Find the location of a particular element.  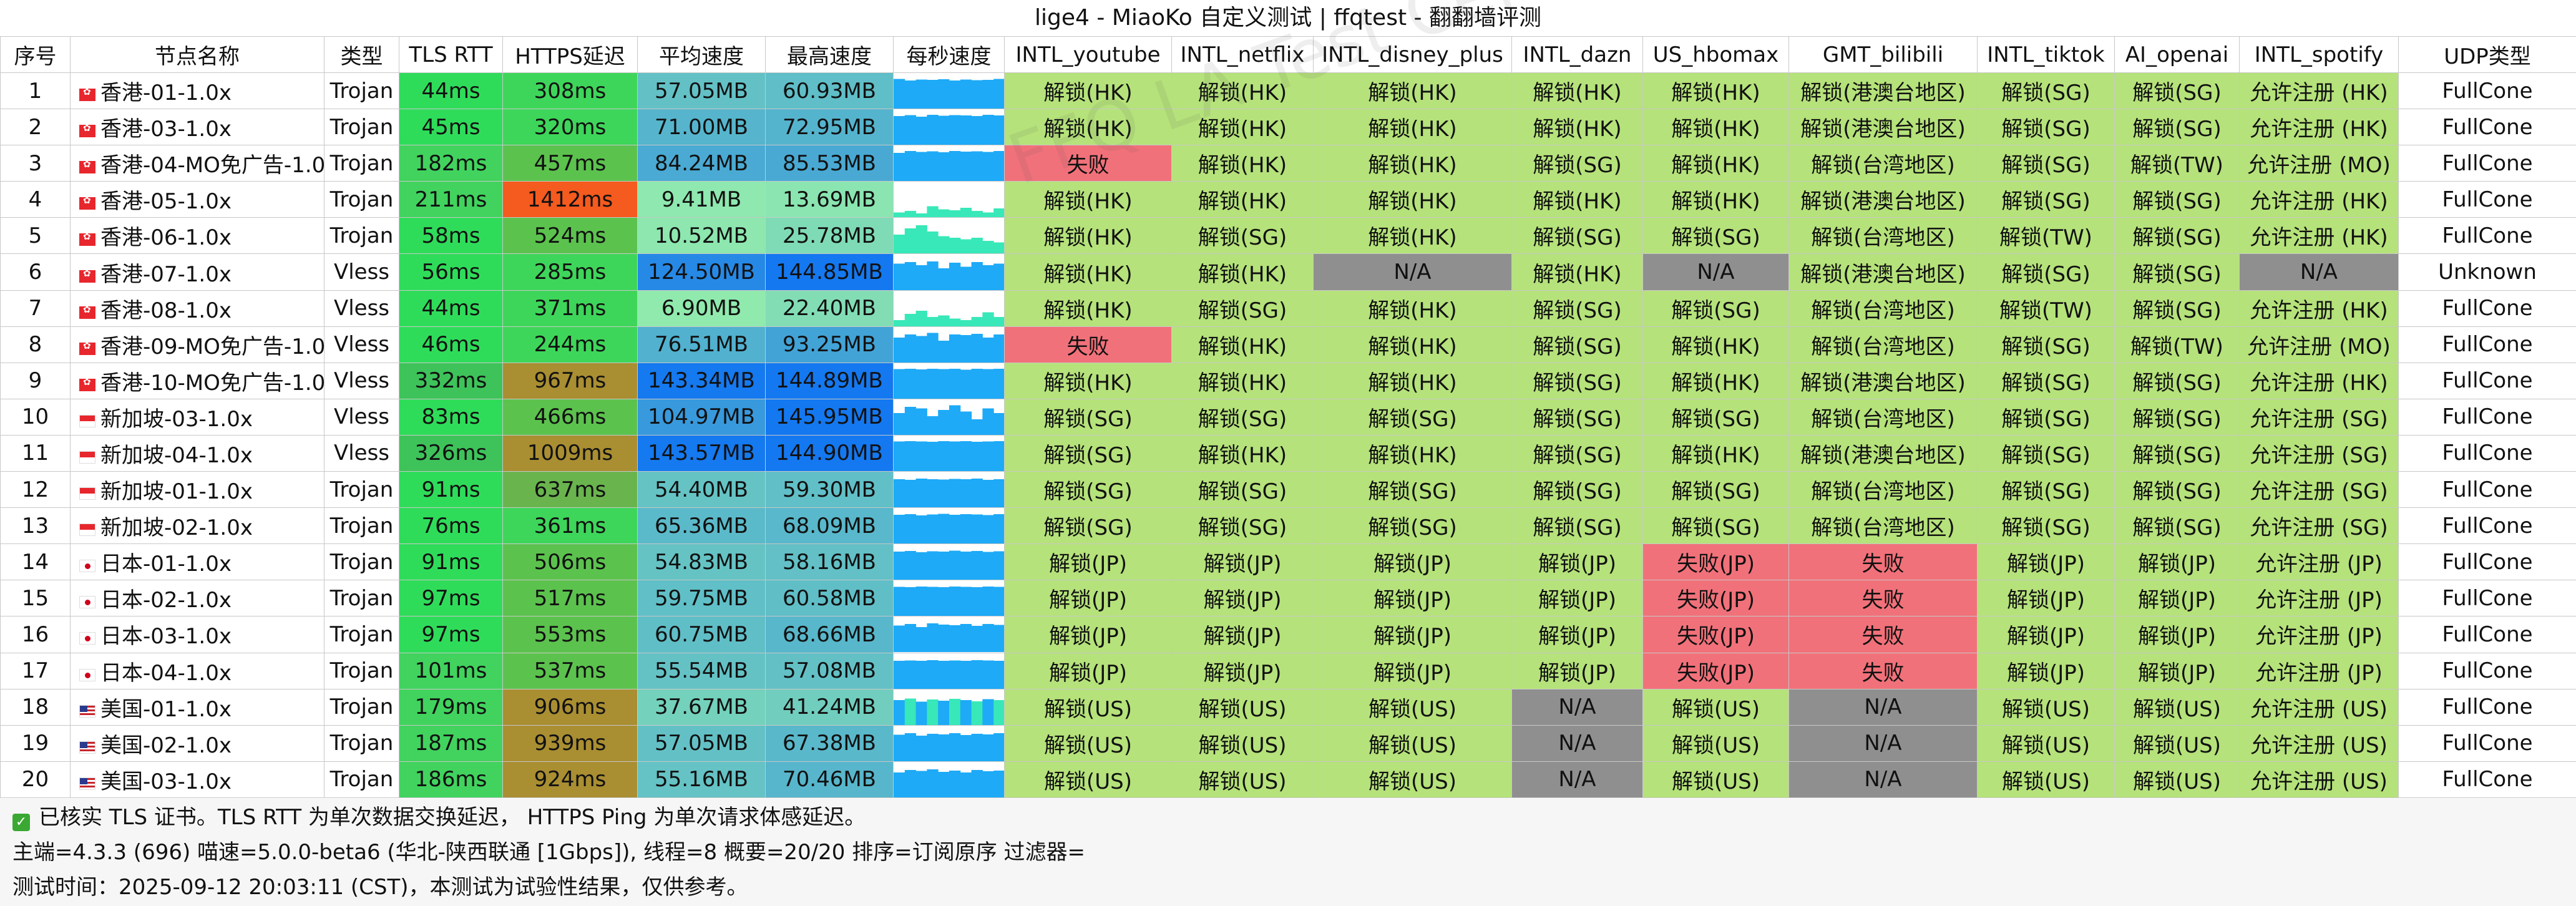

avg-cell: 60.75MB is located at coordinates (701, 634).